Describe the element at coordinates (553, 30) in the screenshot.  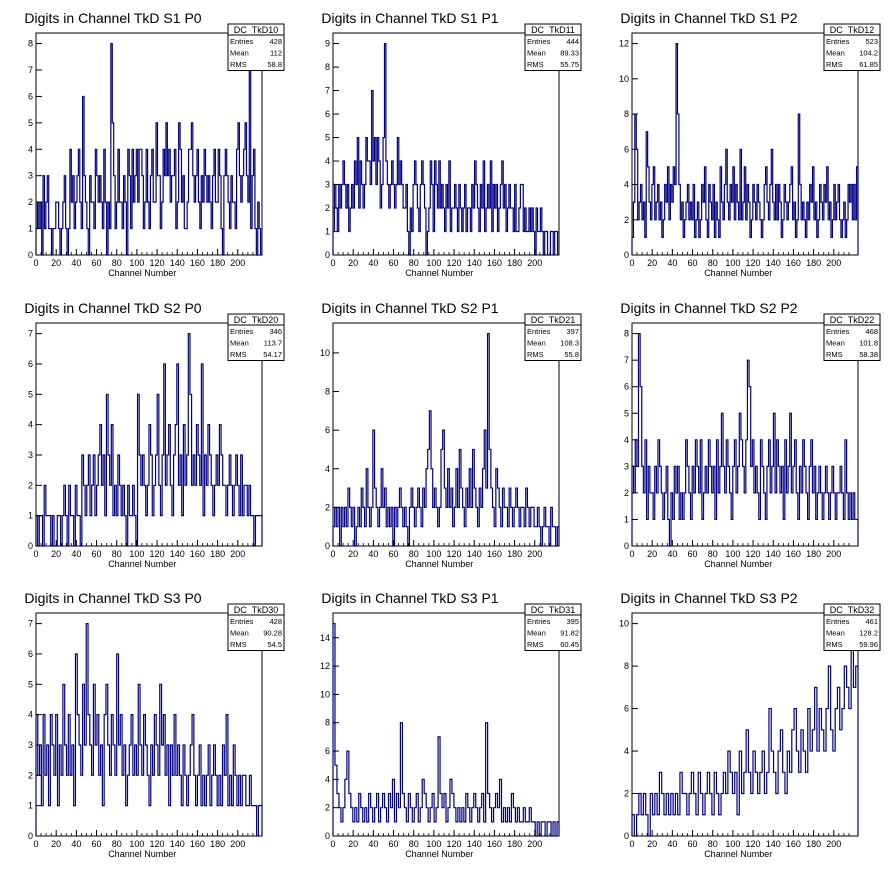
I see `stats-name: DC_TkD11` at that location.